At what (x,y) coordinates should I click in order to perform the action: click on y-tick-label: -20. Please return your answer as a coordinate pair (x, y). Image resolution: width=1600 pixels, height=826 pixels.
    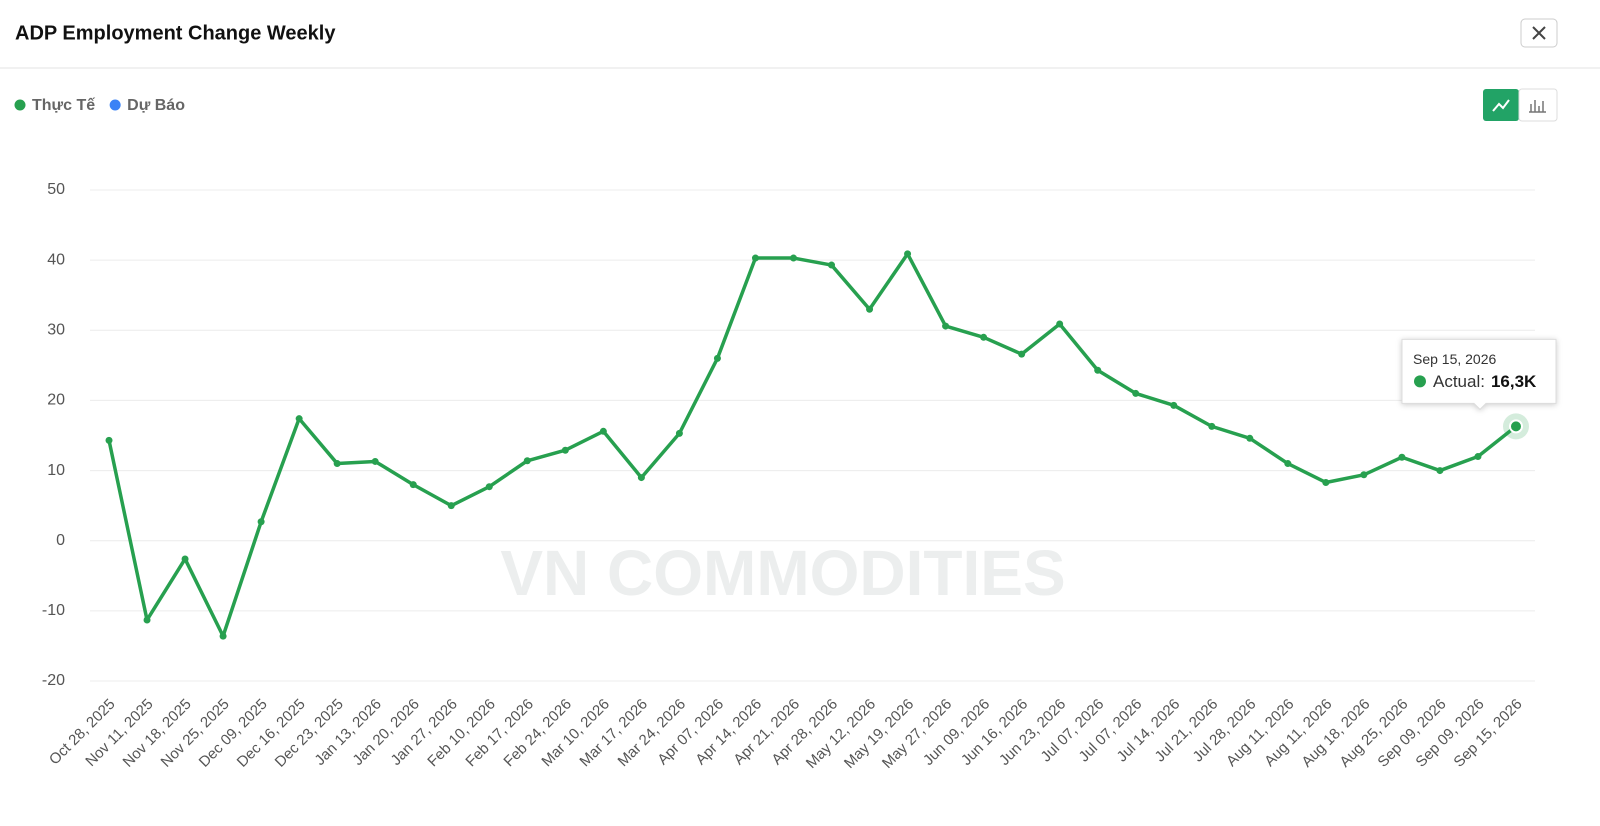
    Looking at the image, I should click on (53, 680).